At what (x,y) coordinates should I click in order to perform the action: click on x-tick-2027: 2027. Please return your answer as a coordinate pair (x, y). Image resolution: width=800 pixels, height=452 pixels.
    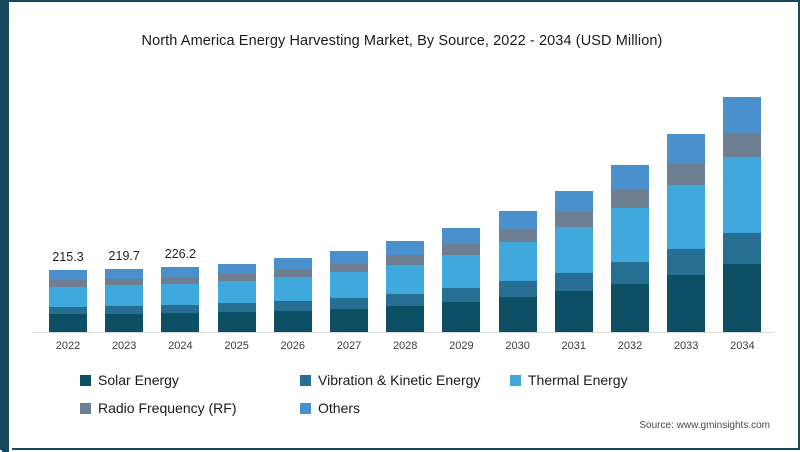
    Looking at the image, I should click on (349, 346).